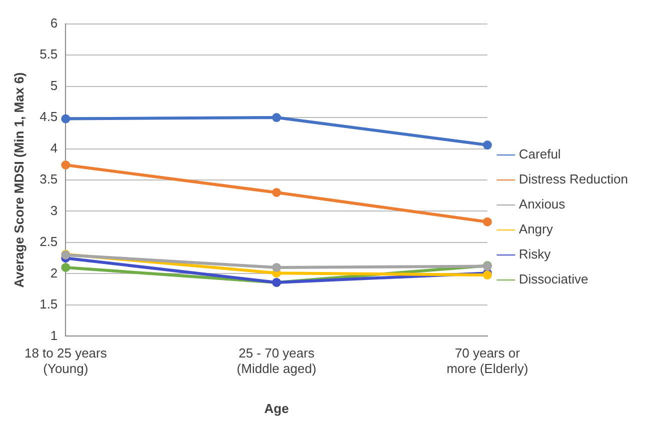 The image size is (652, 429). I want to click on y-tick-label: 2, so click(54, 272).